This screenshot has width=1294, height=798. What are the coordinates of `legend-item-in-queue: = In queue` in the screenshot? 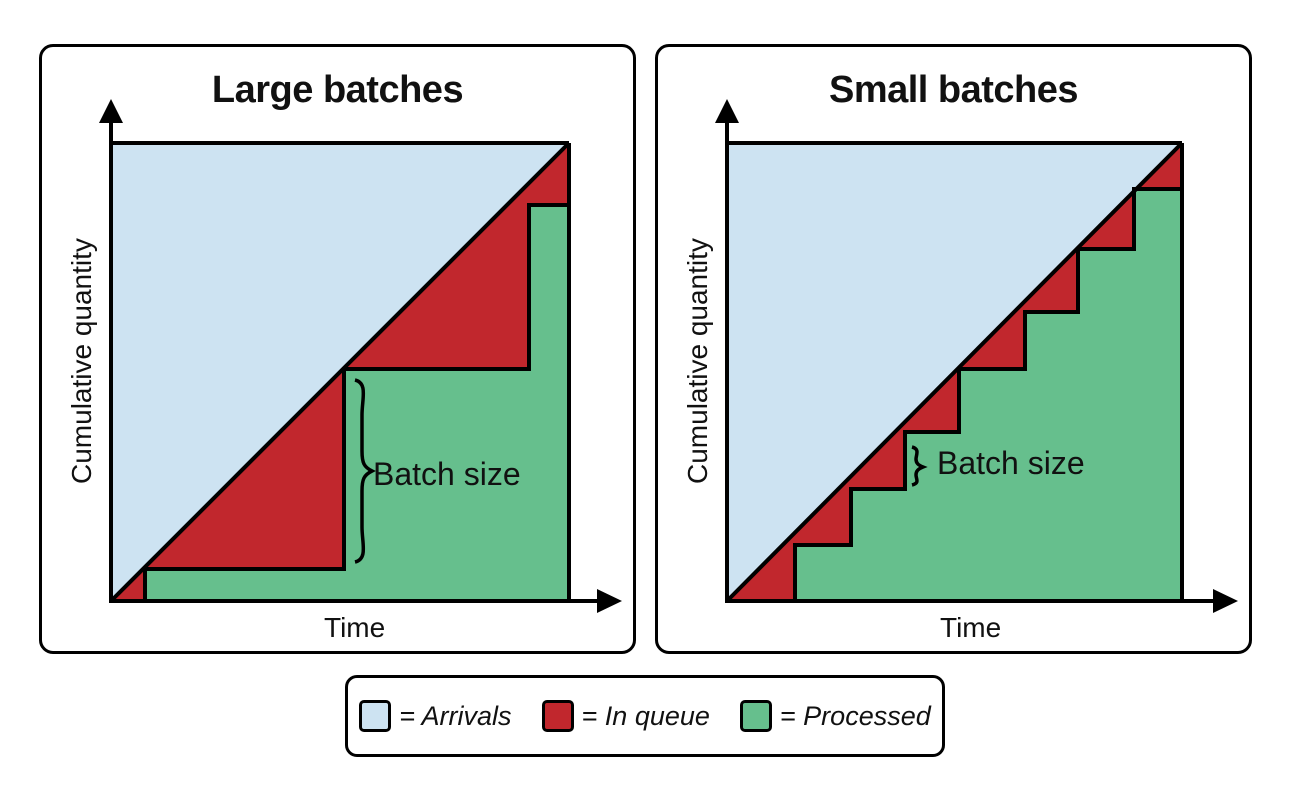 It's located at (625, 716).